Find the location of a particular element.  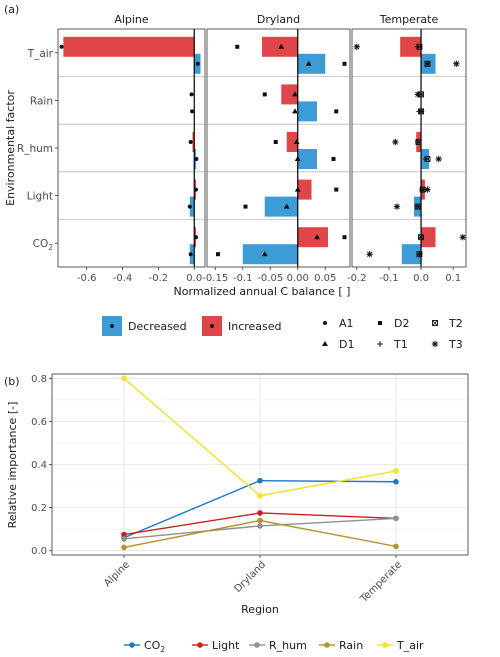

legend-label-decreased: Decreased is located at coordinates (157, 326).